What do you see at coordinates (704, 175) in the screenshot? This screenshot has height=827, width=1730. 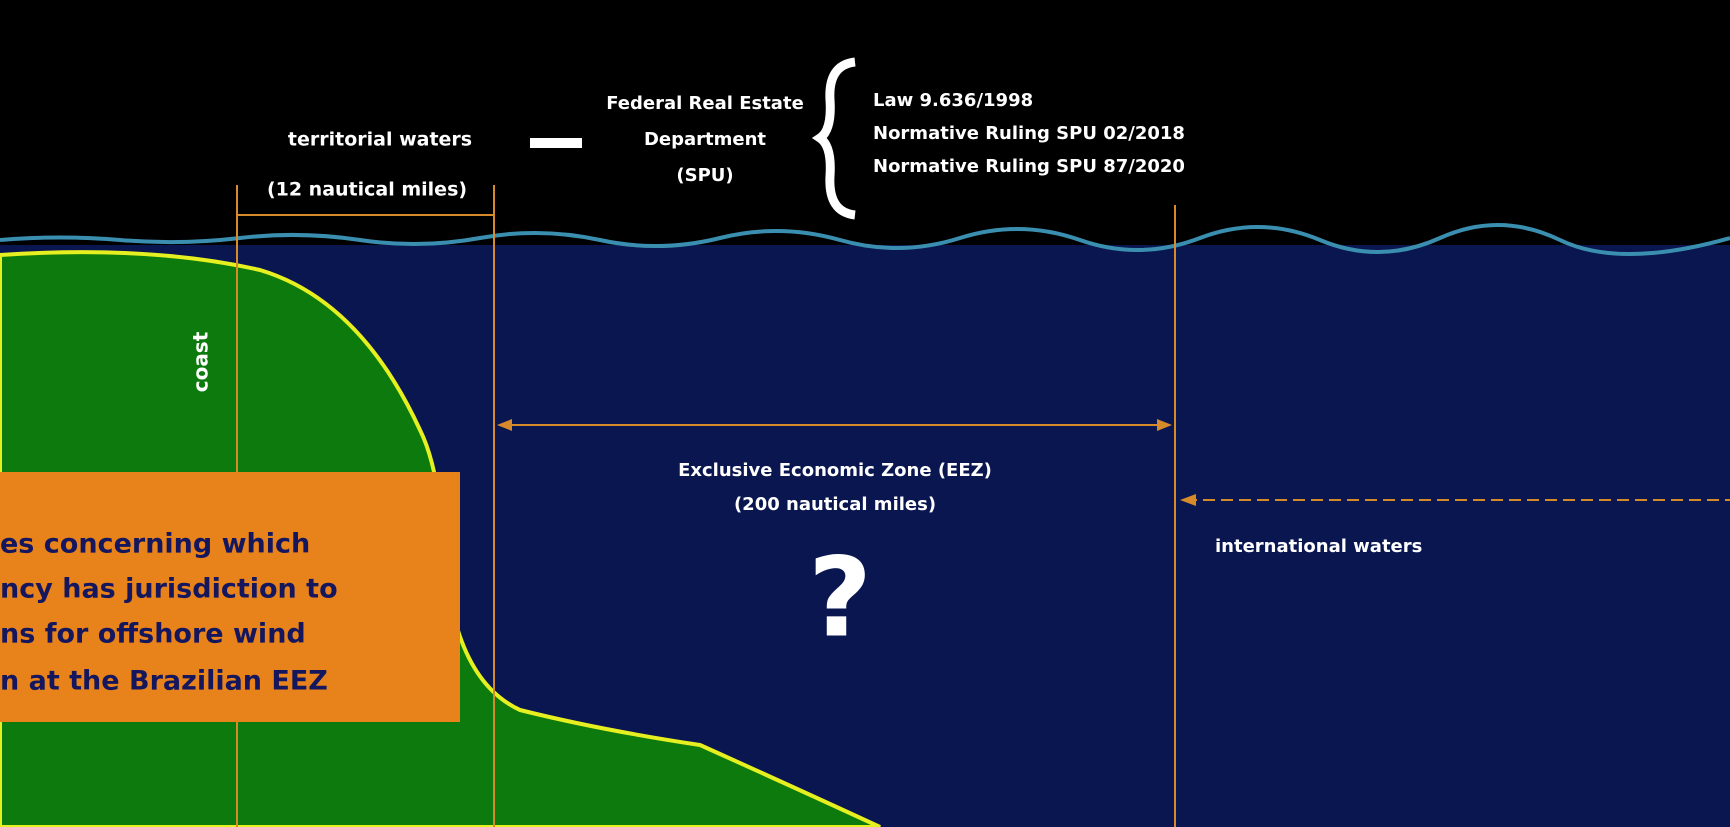 I see `agency-line: (SPU)` at bounding box center [704, 175].